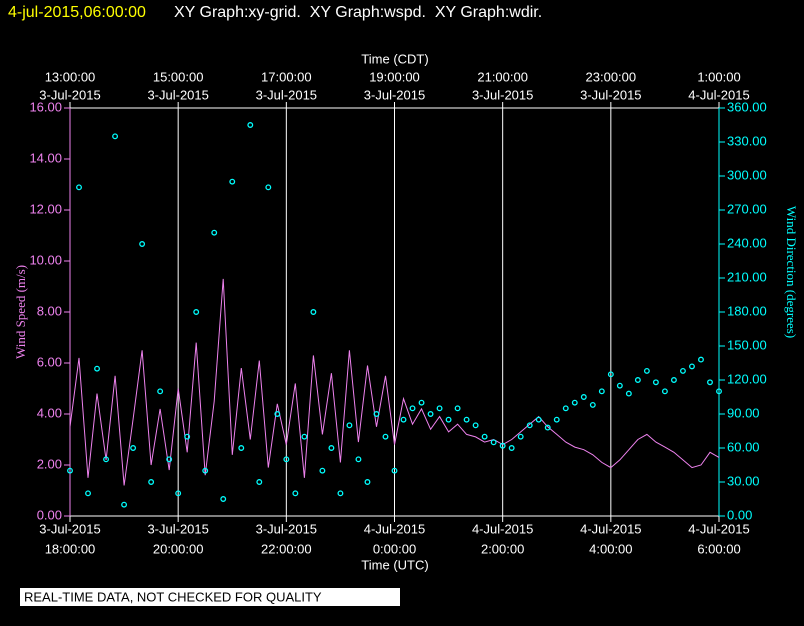 Image resolution: width=804 pixels, height=626 pixels. Describe the element at coordinates (45, 208) in the screenshot. I see `y-tick-label: 12.00` at that location.